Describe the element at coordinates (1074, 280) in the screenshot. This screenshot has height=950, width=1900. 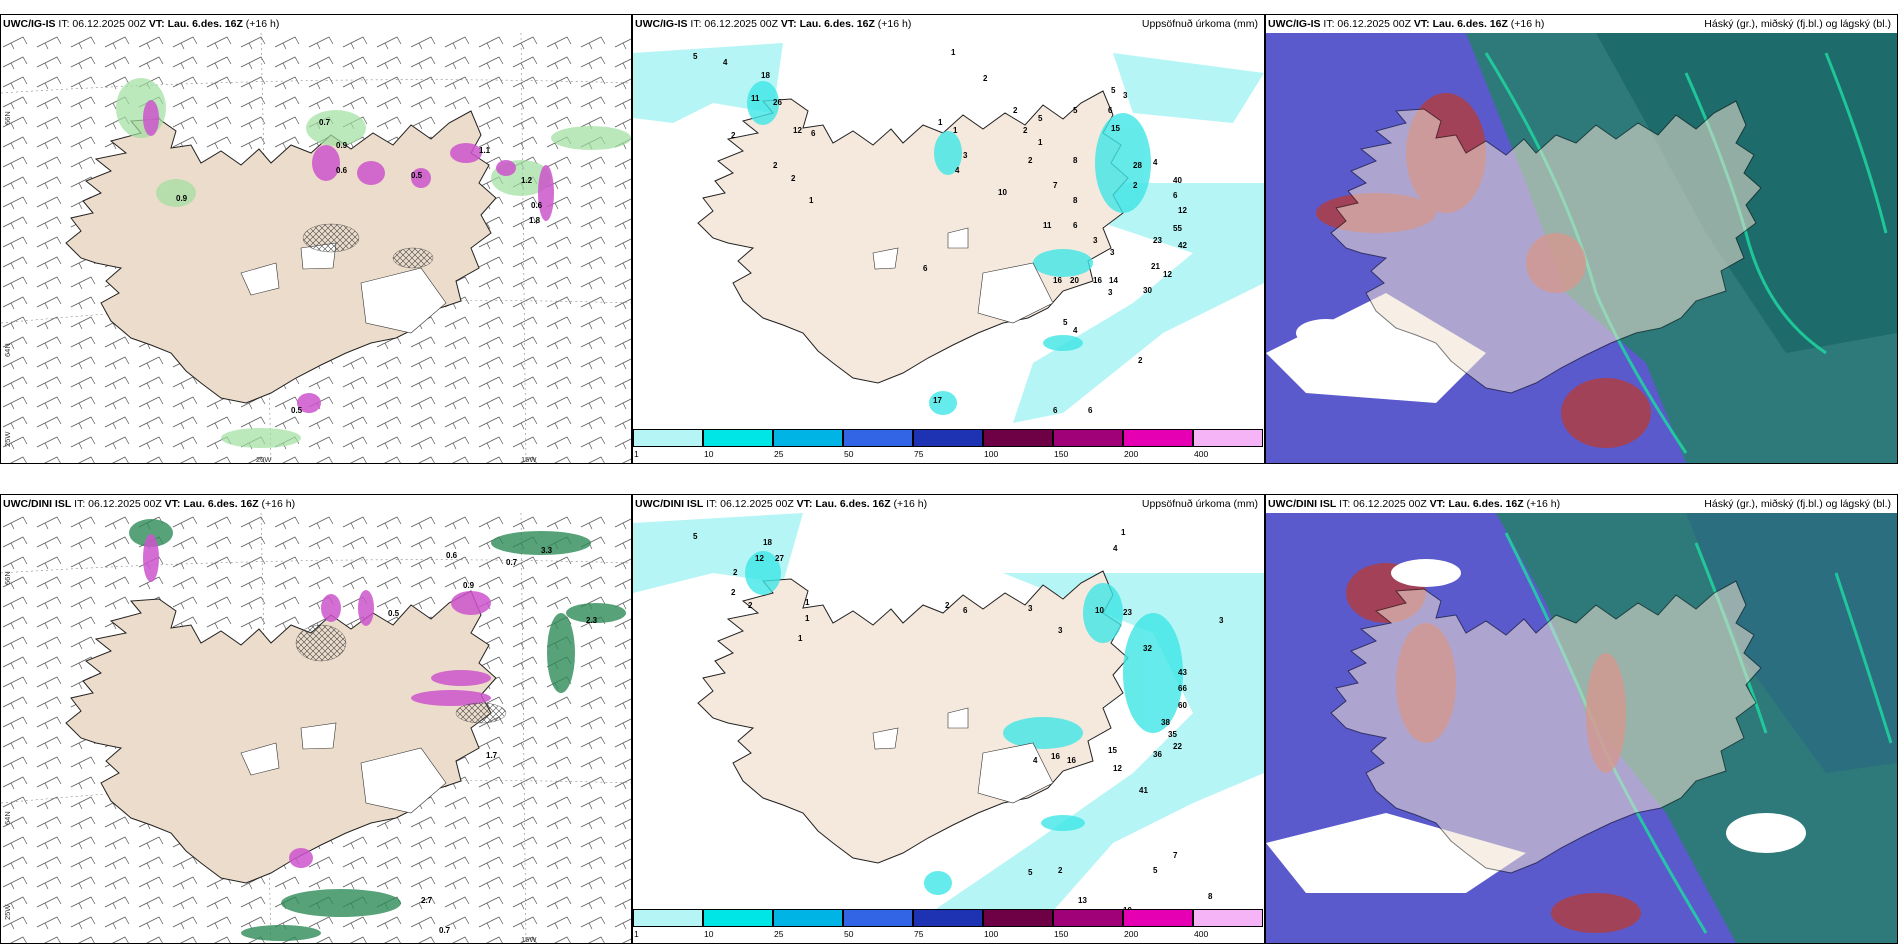
I see `precip-value: 20` at that location.